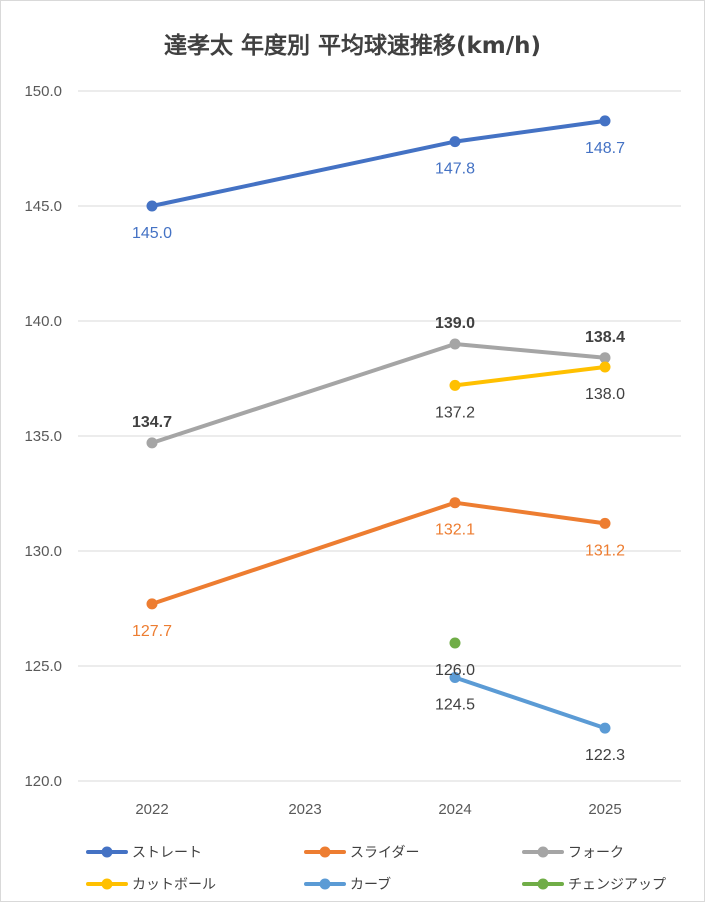 The height and width of the screenshot is (902, 705). What do you see at coordinates (43, 91) in the screenshot?
I see `y-tick-label: 150.0` at bounding box center [43, 91].